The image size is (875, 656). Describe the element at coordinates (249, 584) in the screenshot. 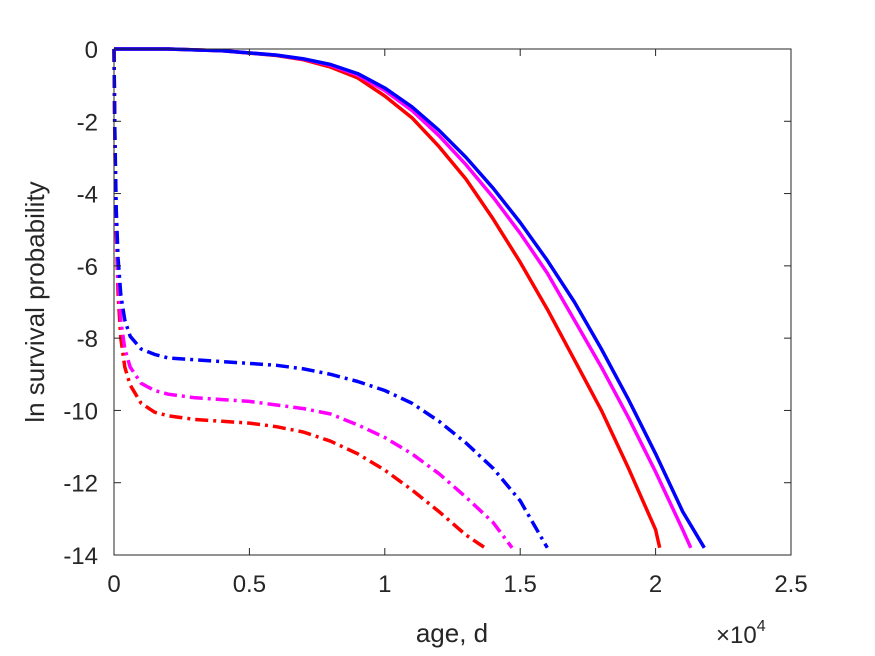

I see `x-tick-label: 0.5` at that location.